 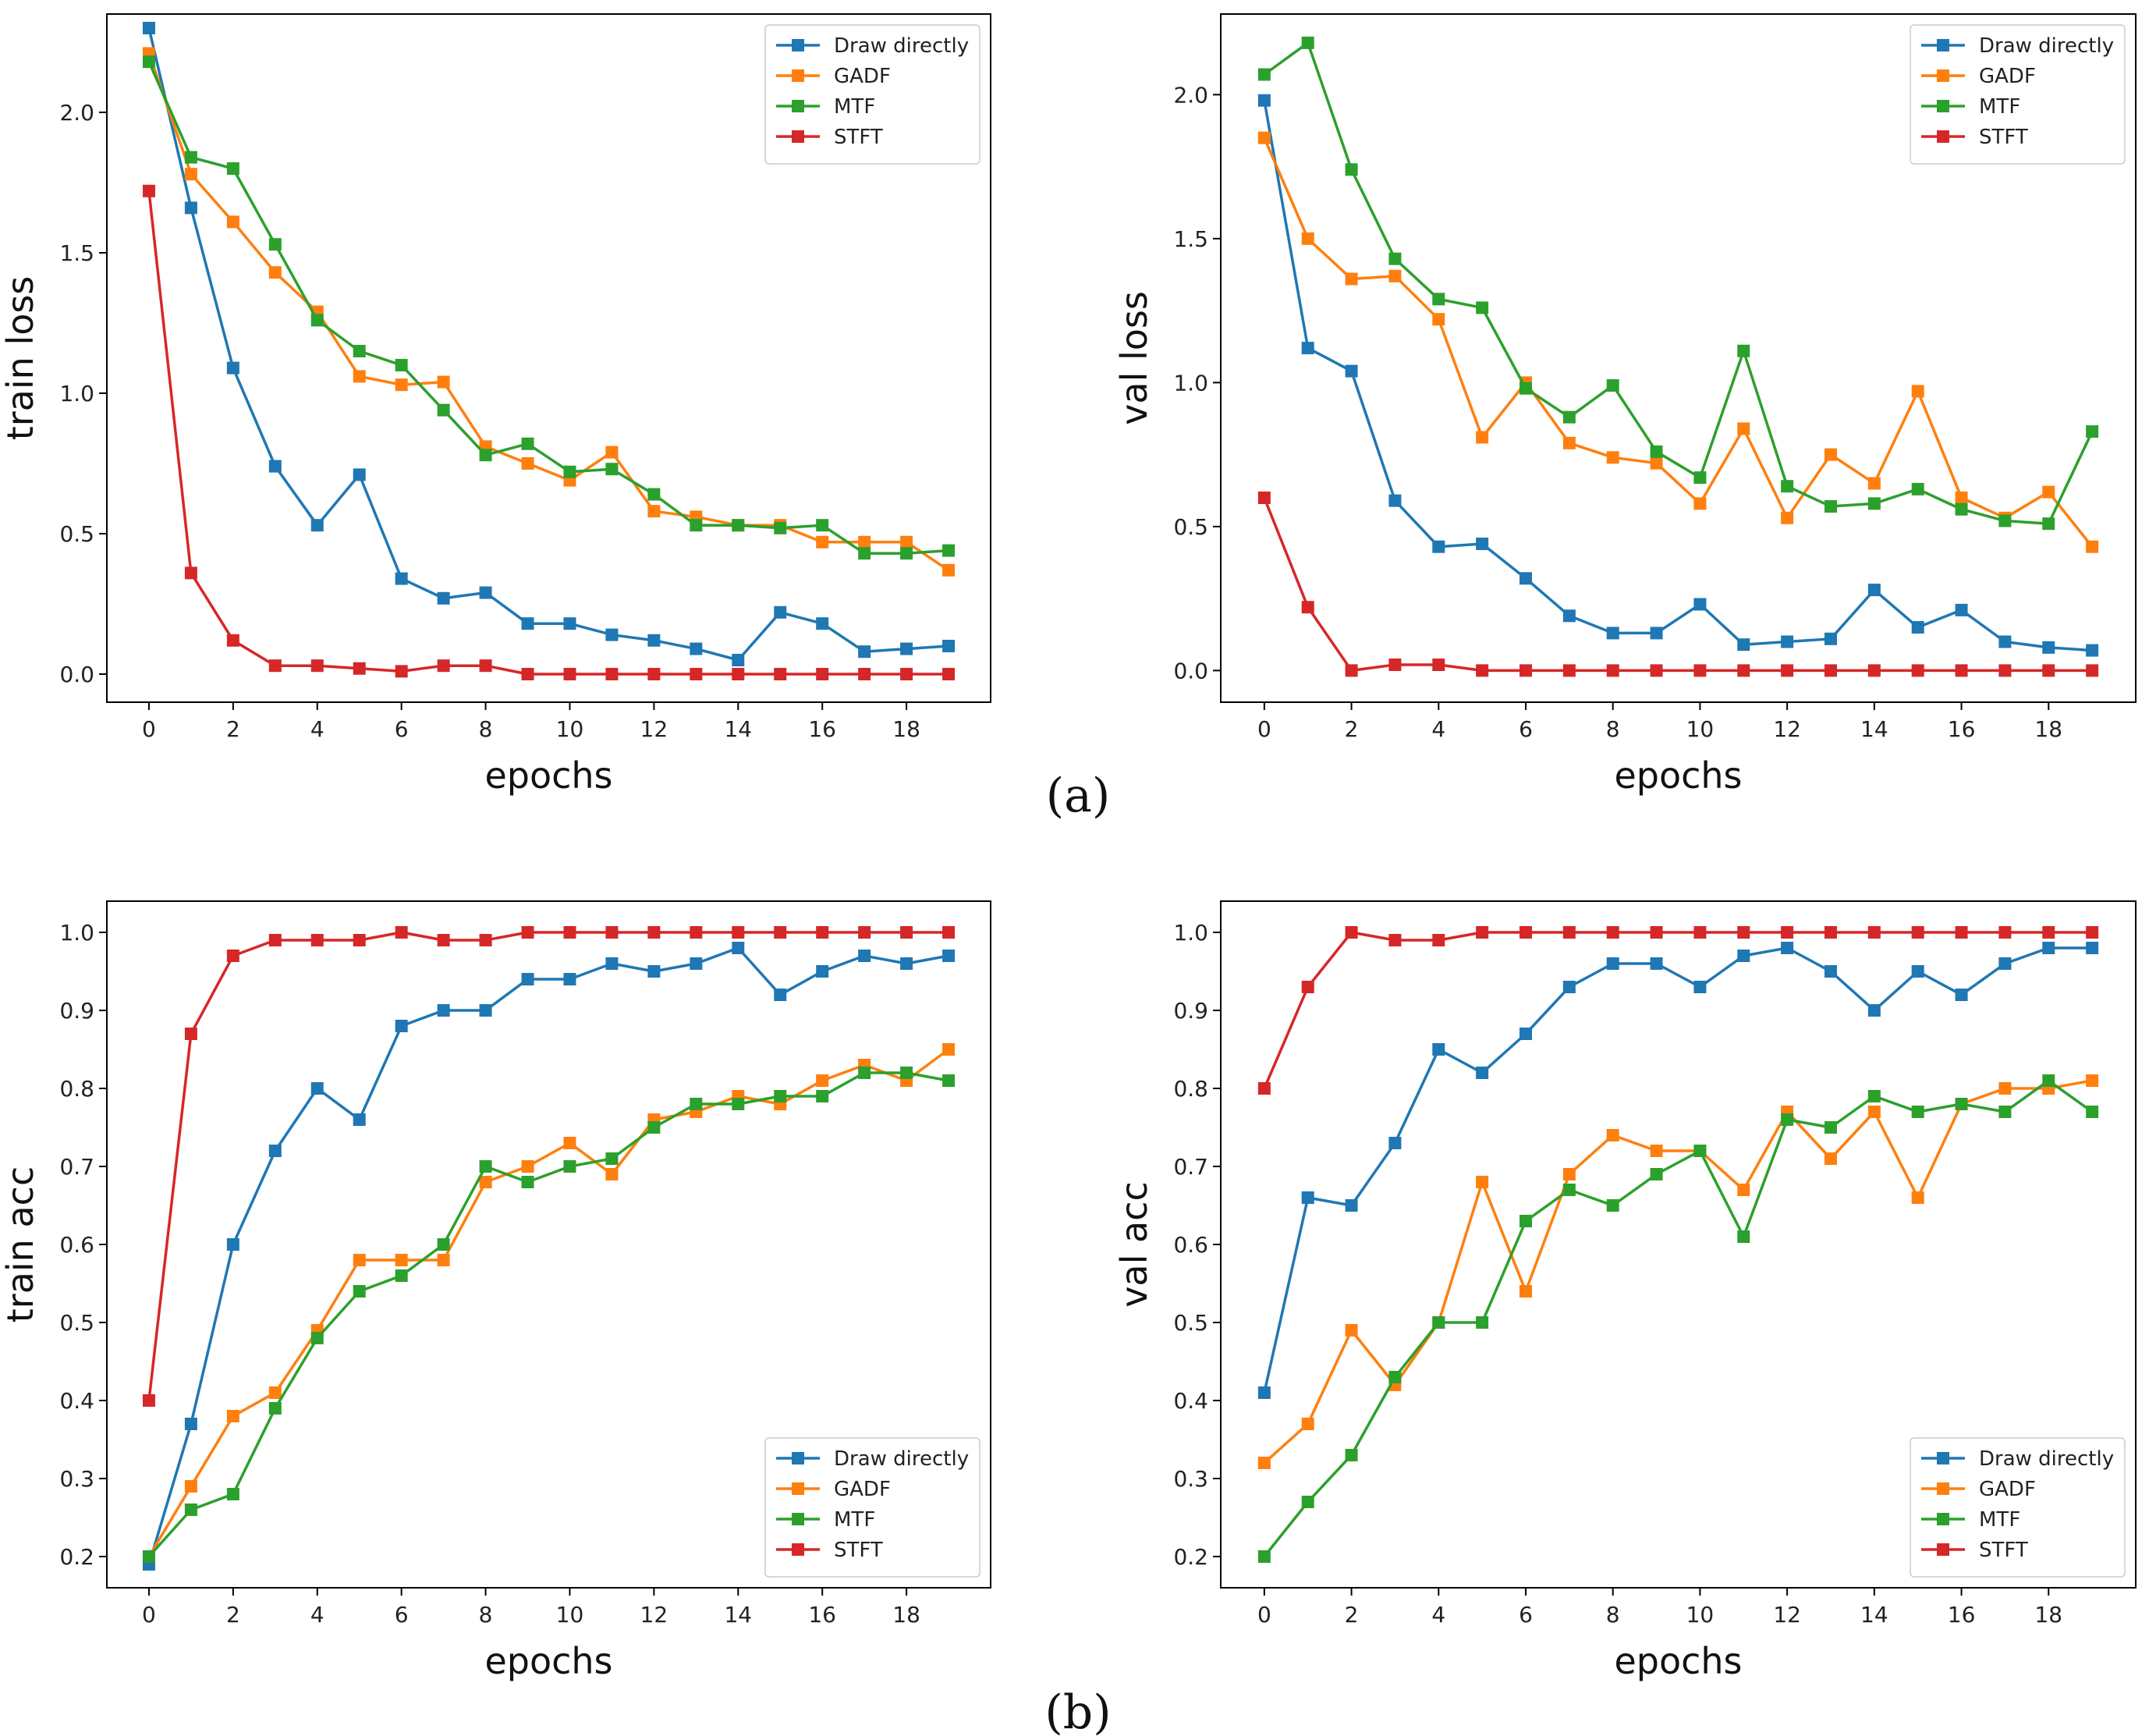 I want to click on series-draw-directly, so click(x=1678, y=1170).